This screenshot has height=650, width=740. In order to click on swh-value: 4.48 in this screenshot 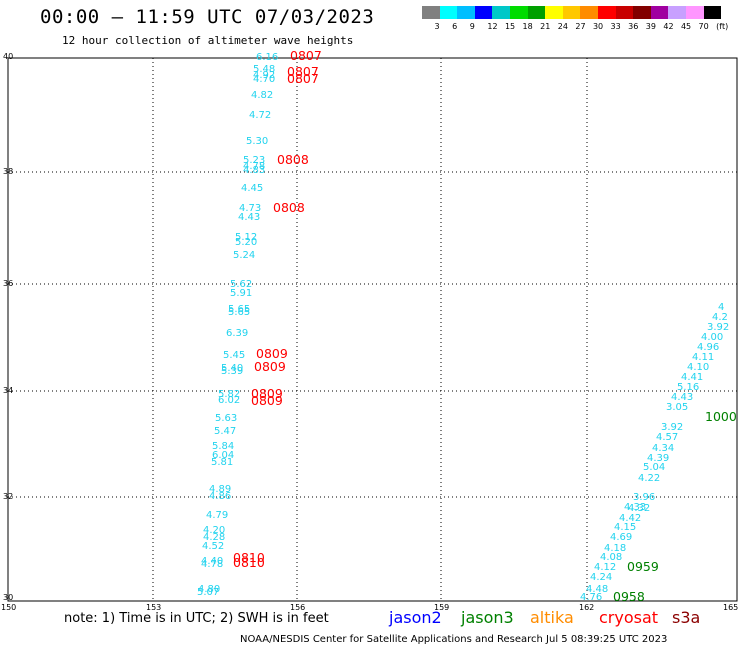, I will do `click(597, 589)`.